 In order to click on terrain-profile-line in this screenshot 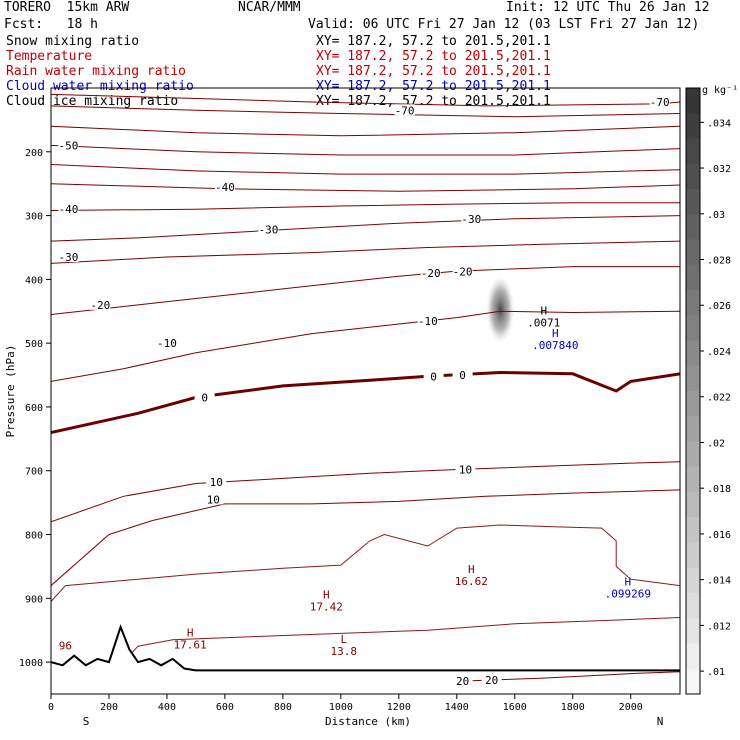, I will do `click(365, 648)`.